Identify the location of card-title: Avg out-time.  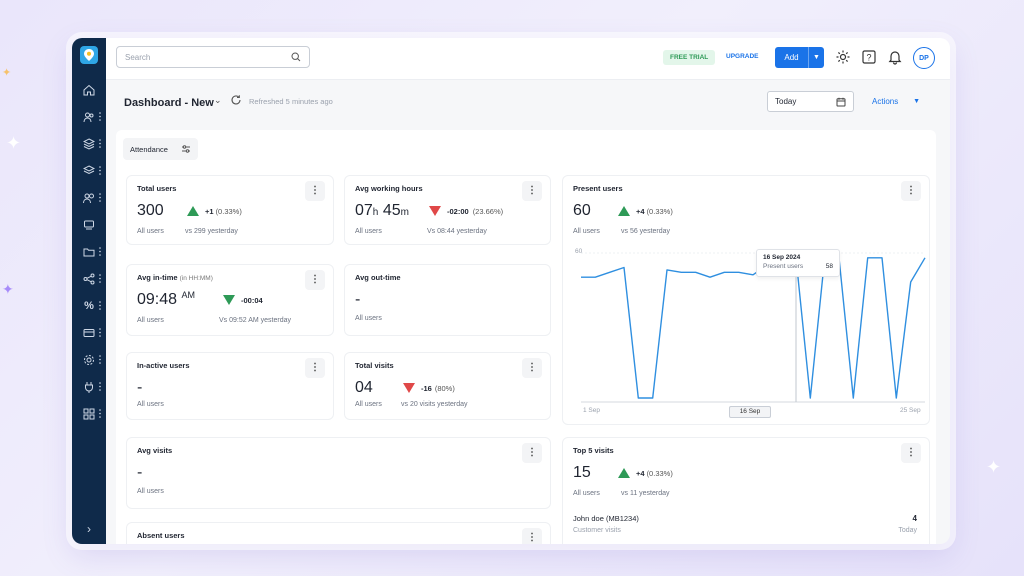
(378, 277).